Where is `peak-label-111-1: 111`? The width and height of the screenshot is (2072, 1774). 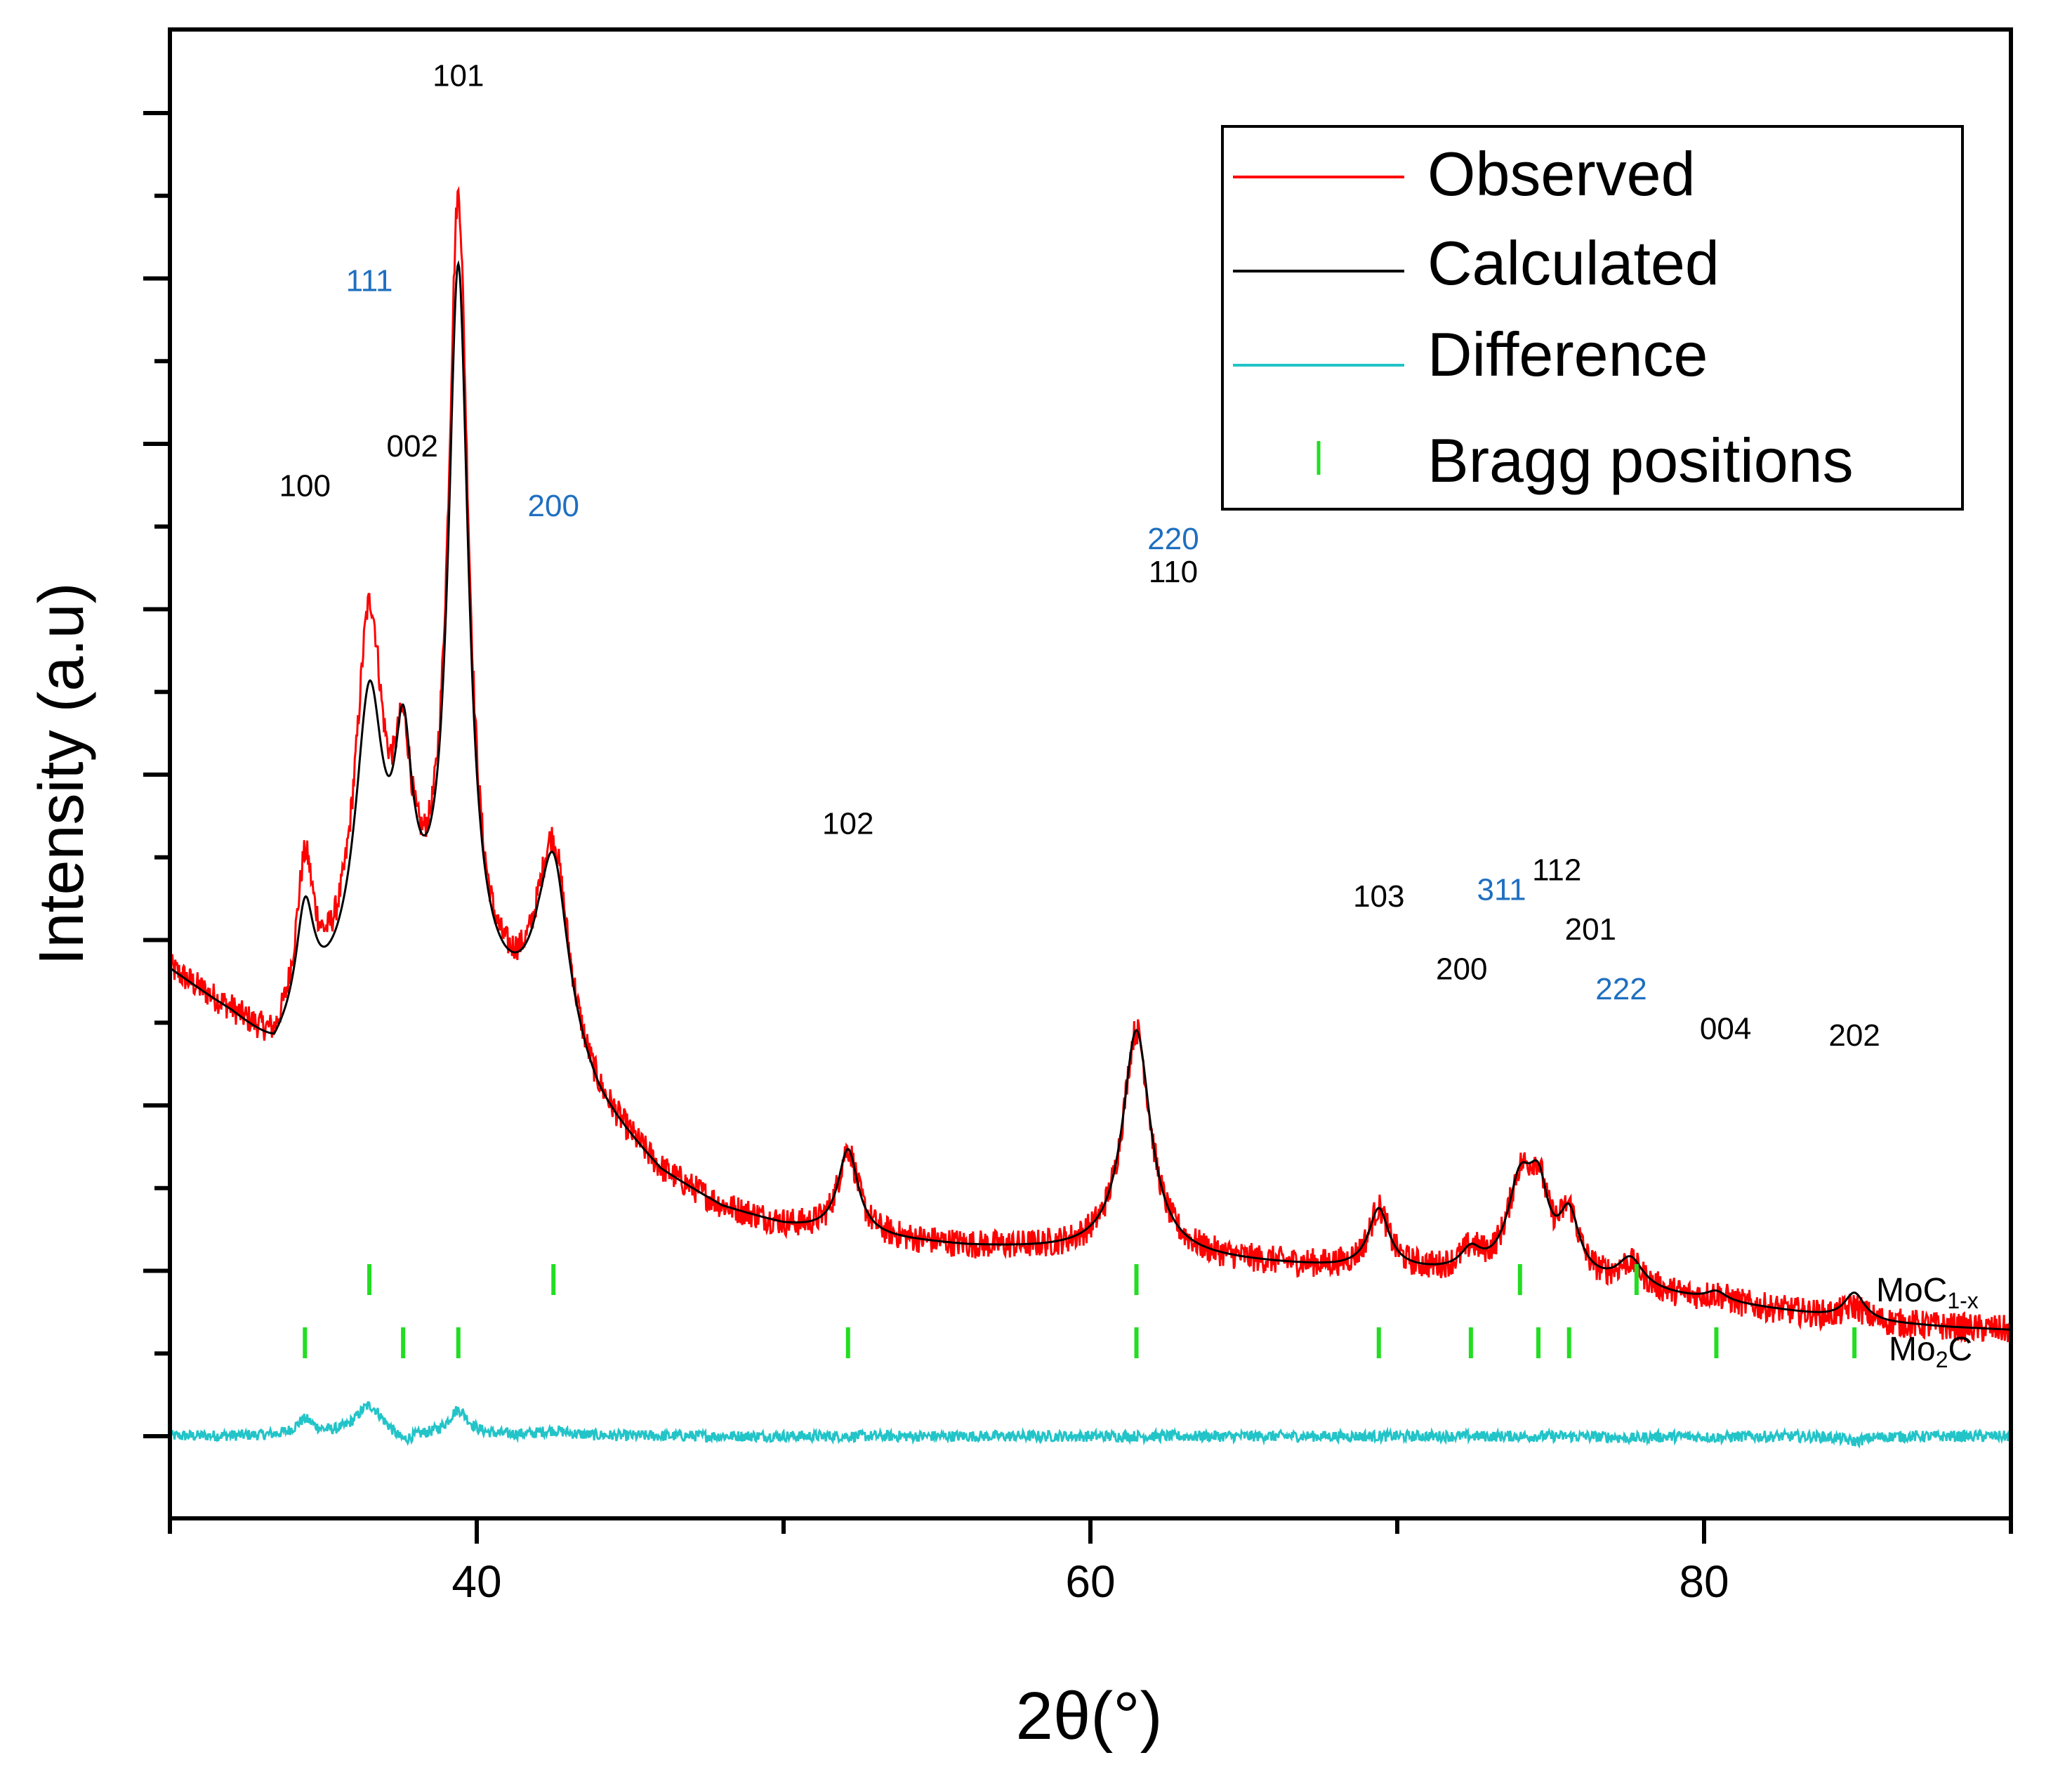
peak-label-111-1: 111 is located at coordinates (369, 280).